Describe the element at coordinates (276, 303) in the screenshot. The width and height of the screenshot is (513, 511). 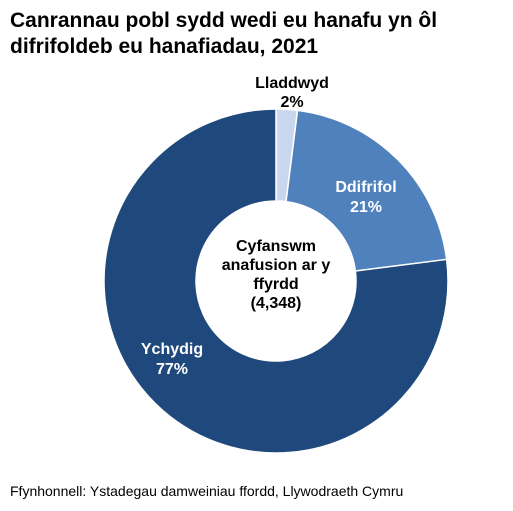
I see `center-label-line-4: (4,348)` at that location.